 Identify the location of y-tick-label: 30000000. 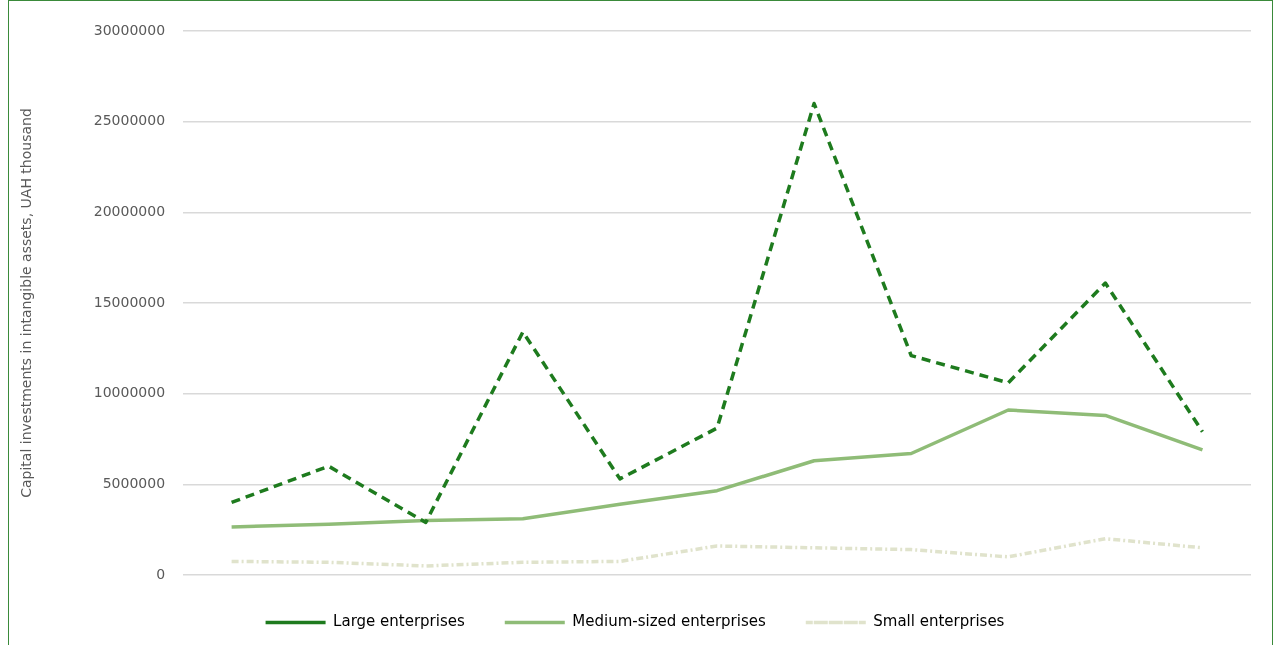
(129, 29).